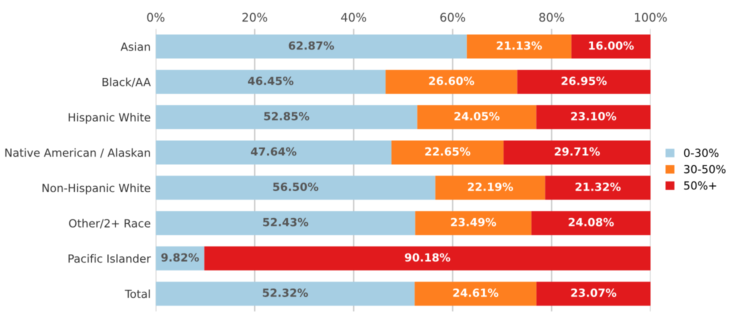  I want to click on x-tick-label: 60%, so click(453, 17).